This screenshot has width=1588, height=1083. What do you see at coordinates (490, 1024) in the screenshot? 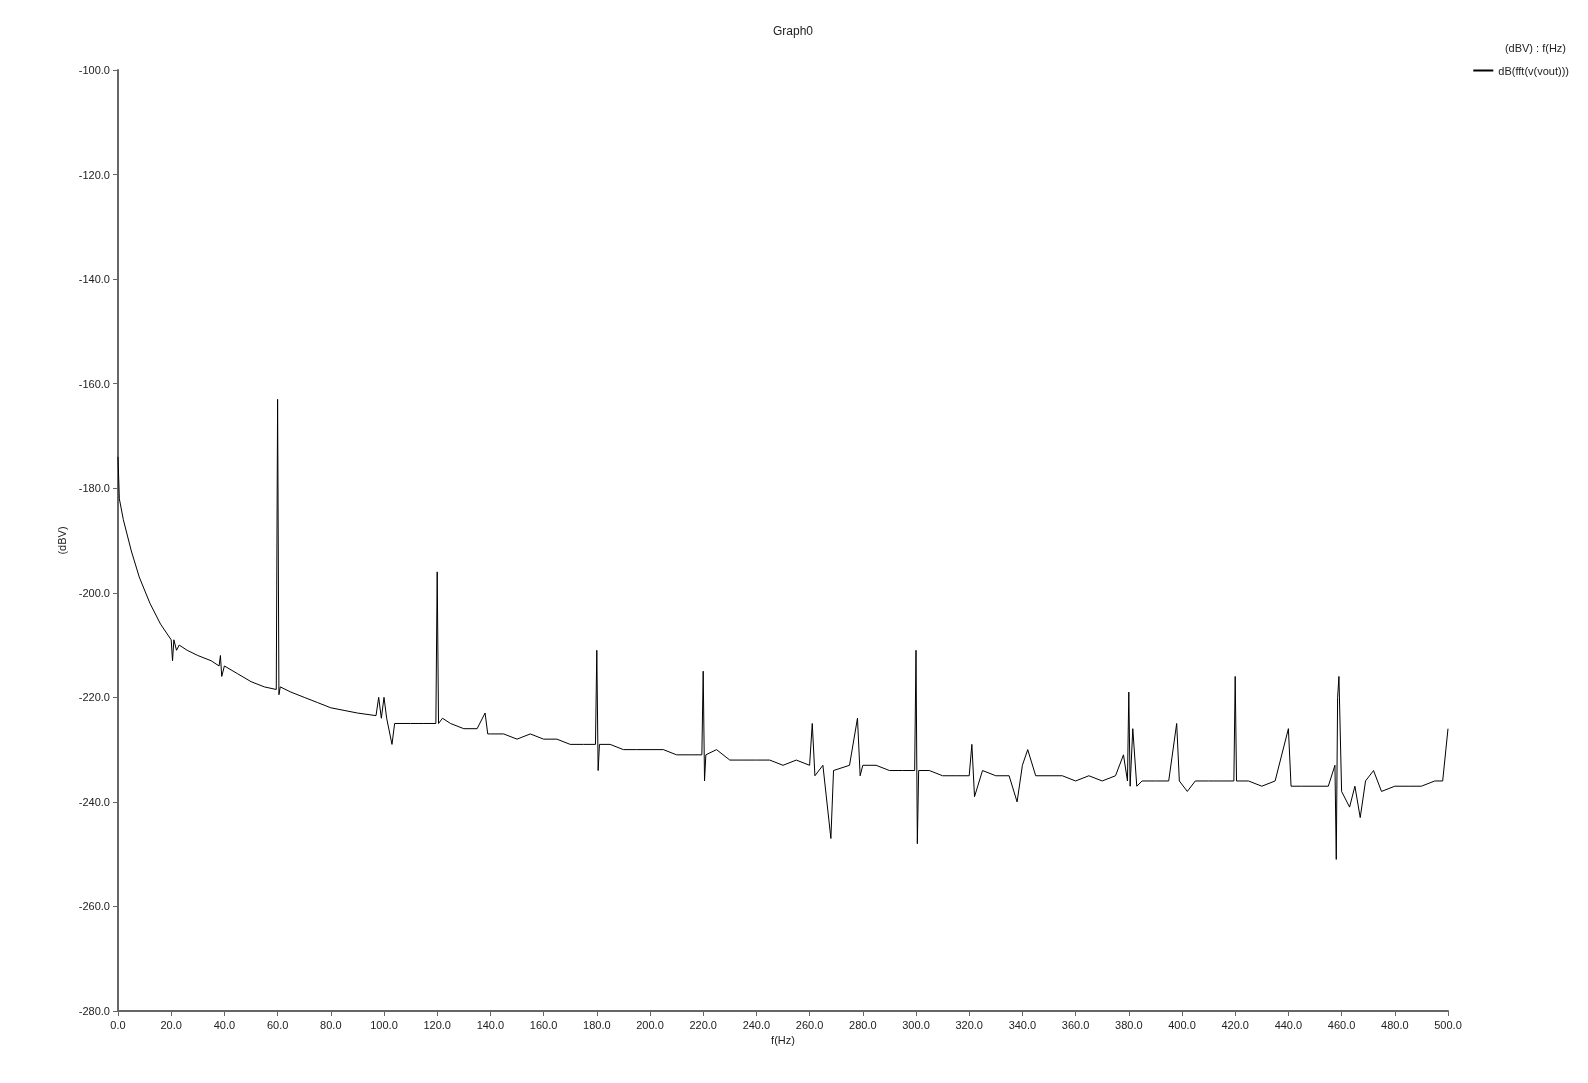
I see `x-tick-label: 140.0` at bounding box center [490, 1024].